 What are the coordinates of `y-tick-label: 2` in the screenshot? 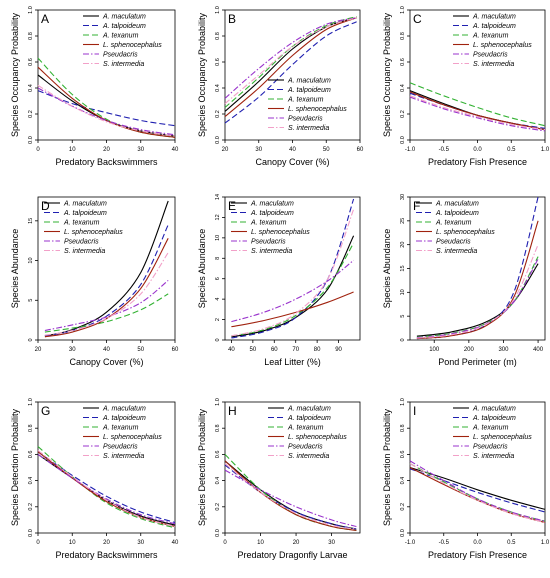 It's located at (218, 319).